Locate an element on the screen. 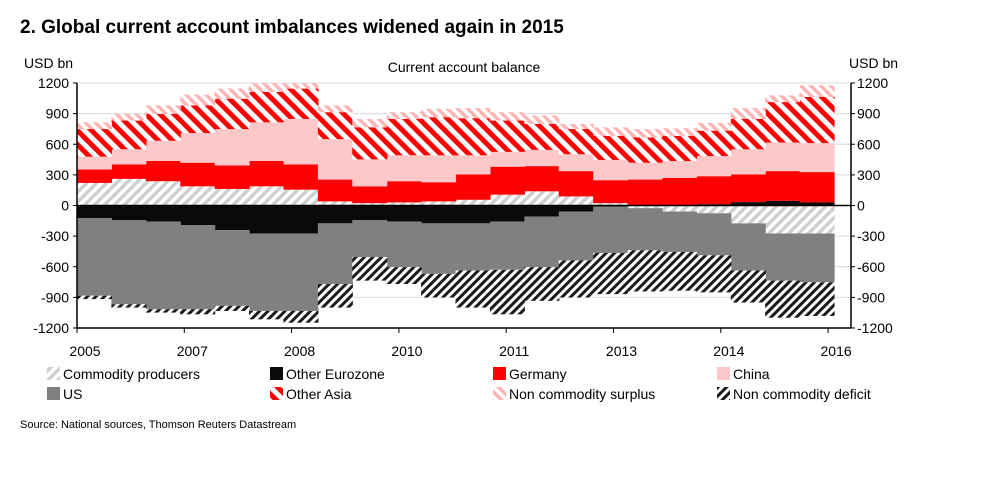 The image size is (986, 477). legend-label: Commodity producers is located at coordinates (131, 374).